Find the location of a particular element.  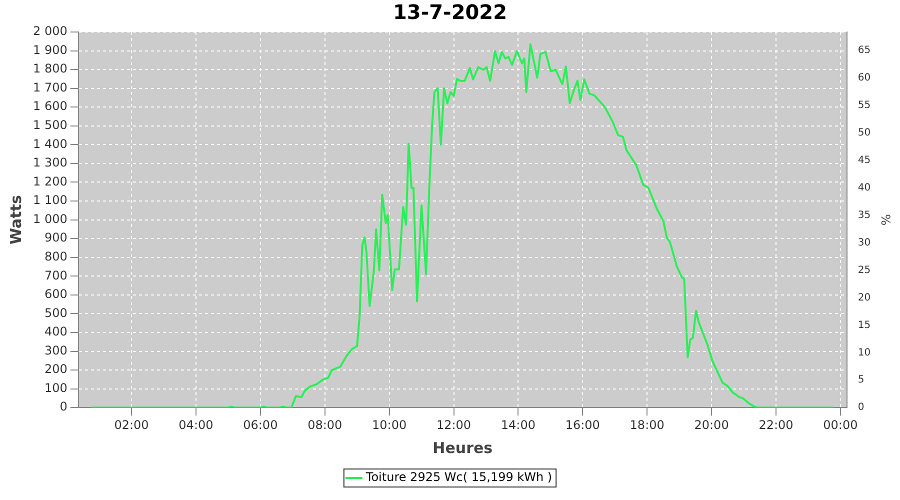

y2-tick-label: 40 is located at coordinates (864, 188).